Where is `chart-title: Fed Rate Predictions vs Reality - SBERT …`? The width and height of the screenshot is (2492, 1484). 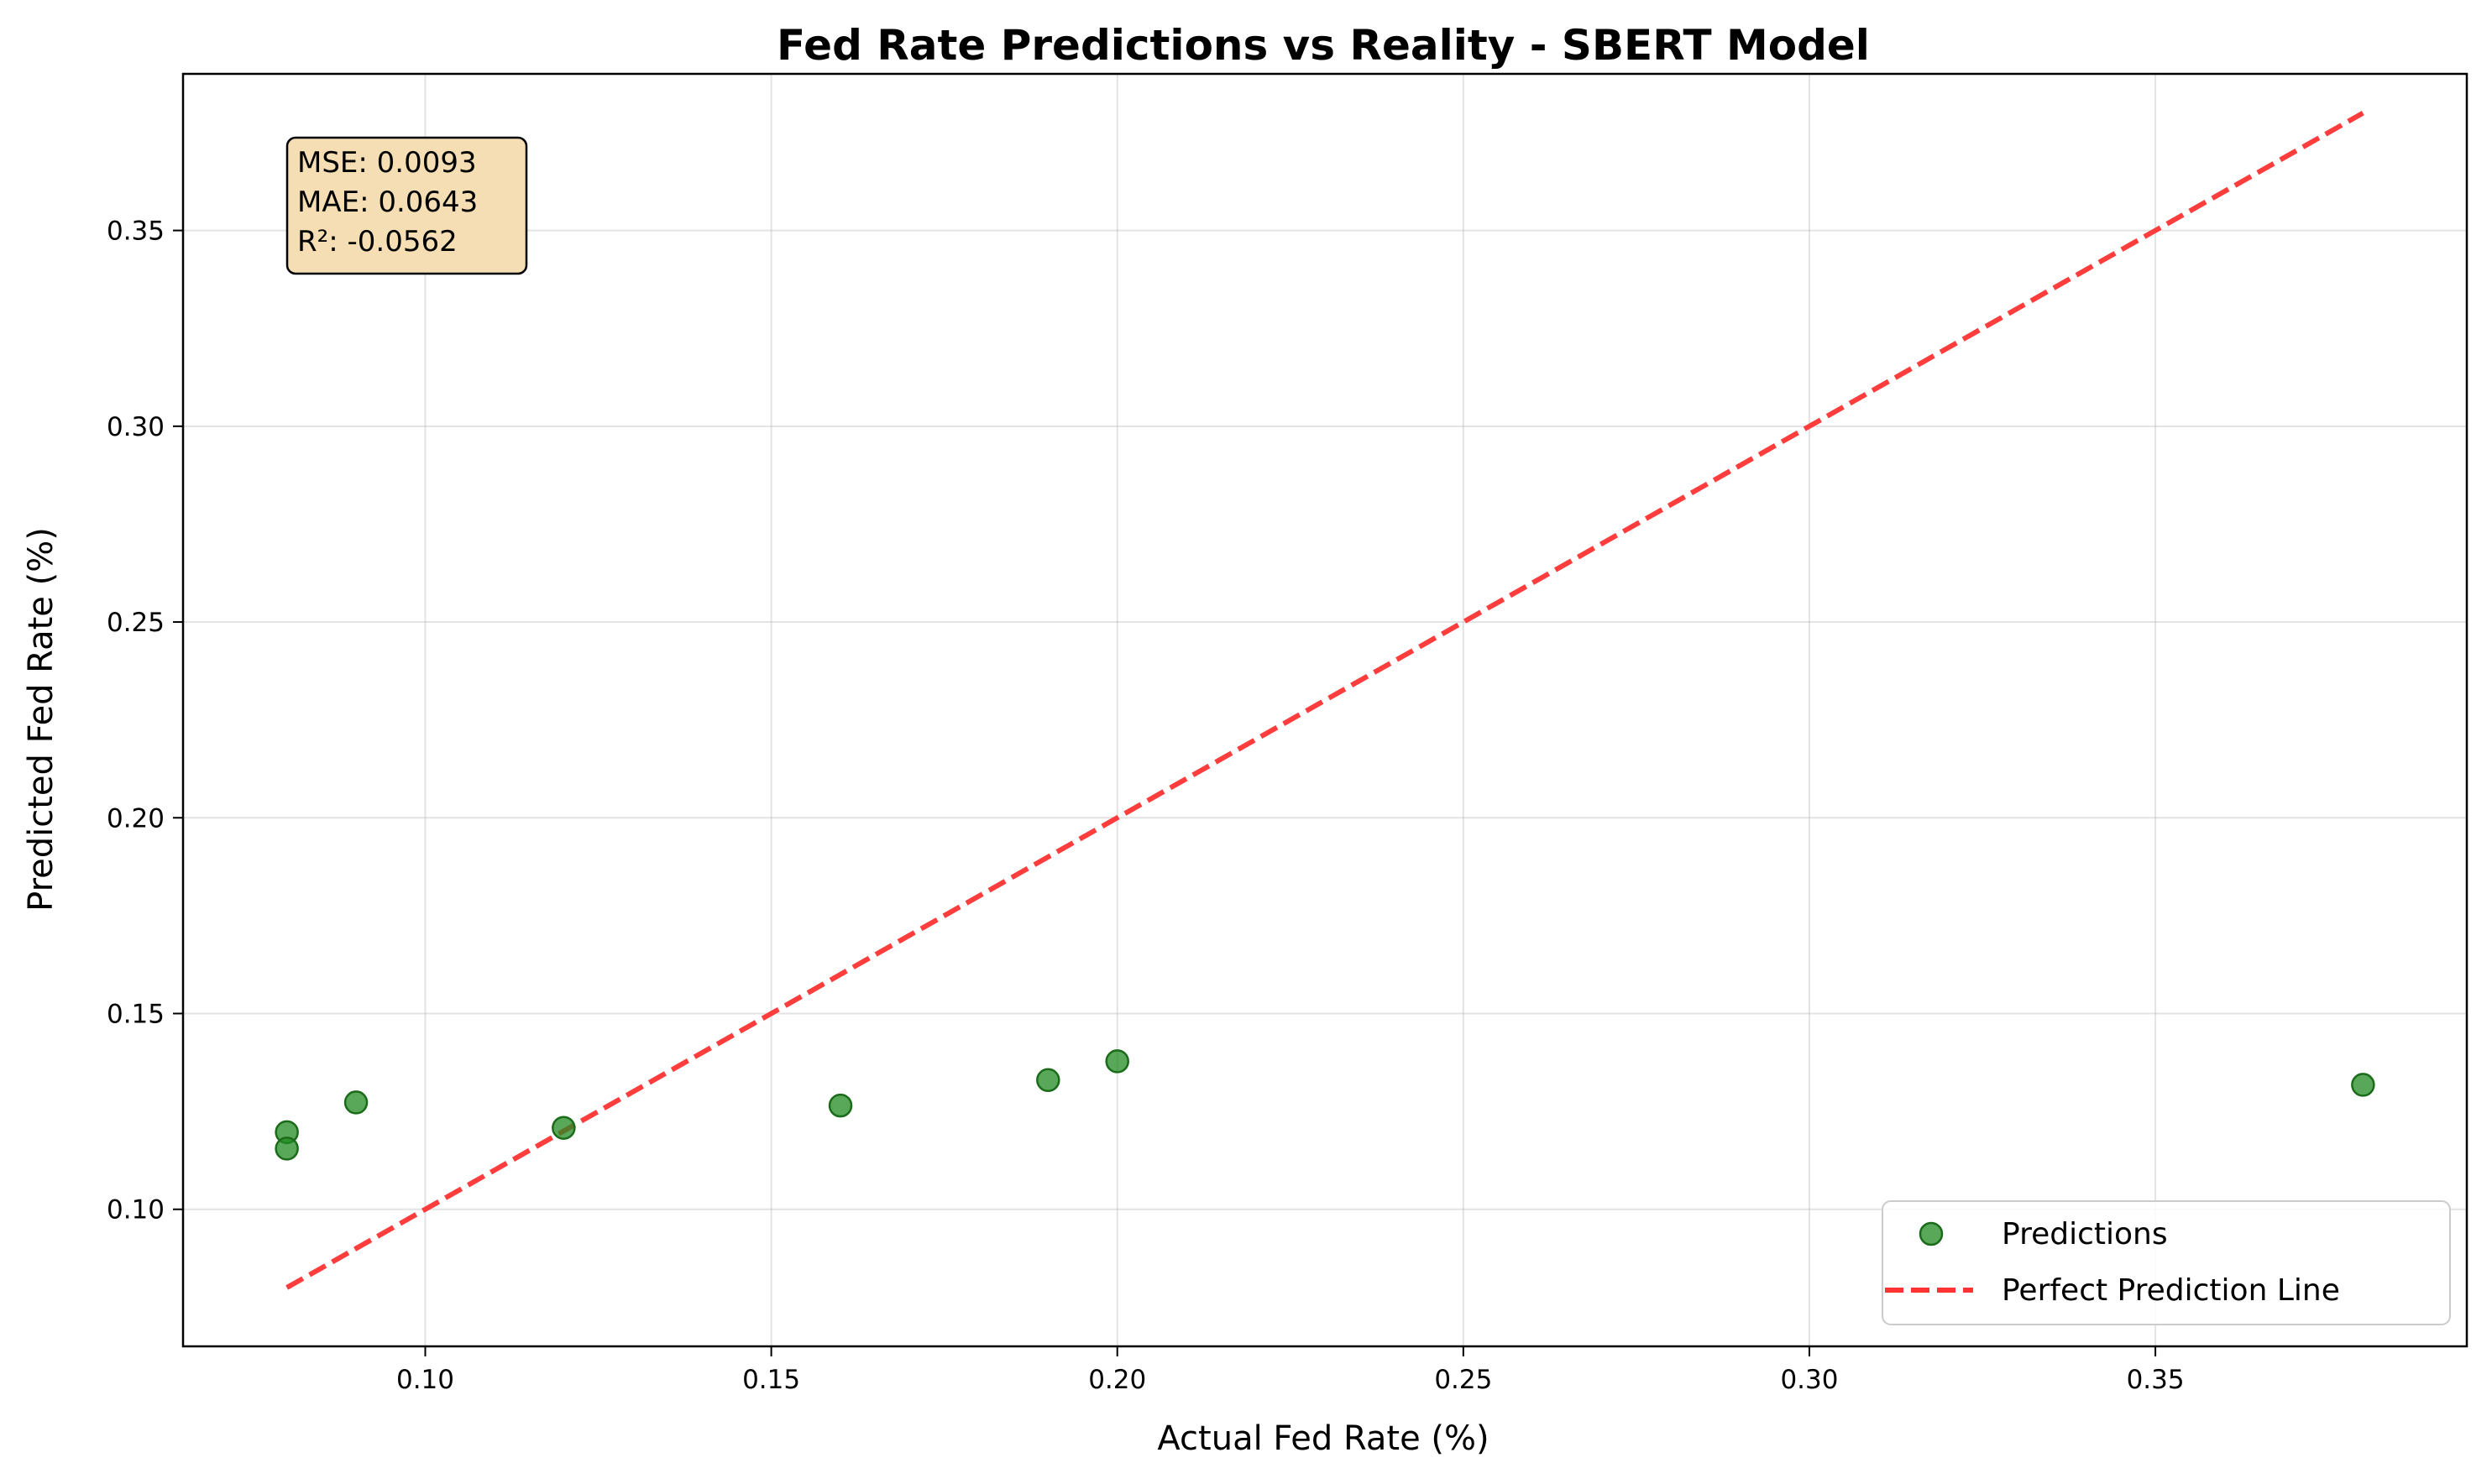
chart-title: Fed Rate Predictions vs Reality - SBERT … is located at coordinates (1323, 45).